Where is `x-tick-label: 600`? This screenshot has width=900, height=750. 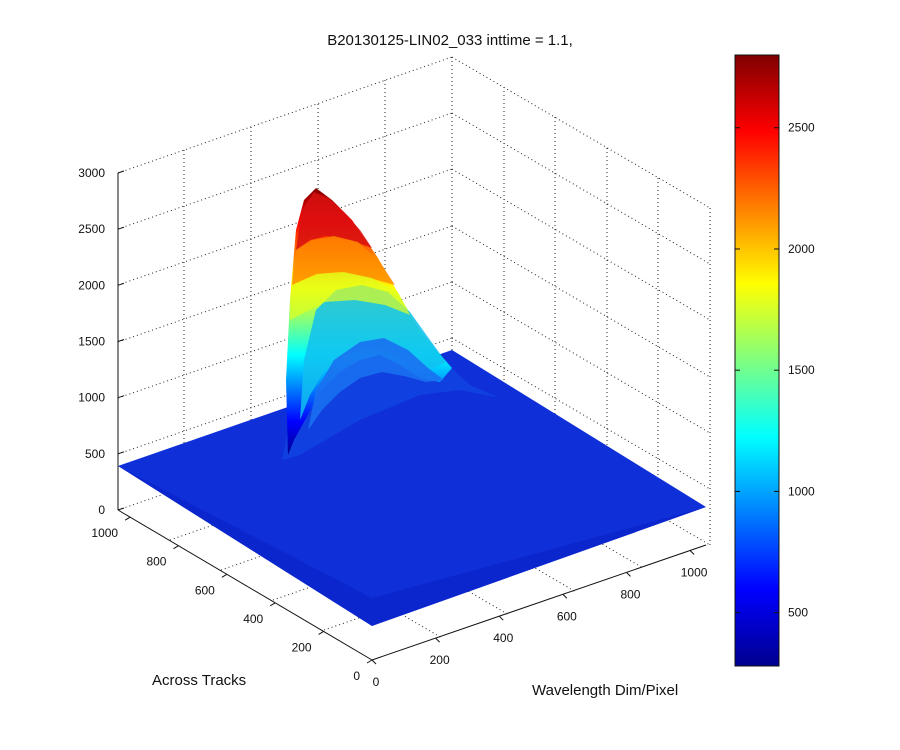
x-tick-label: 600 is located at coordinates (567, 616).